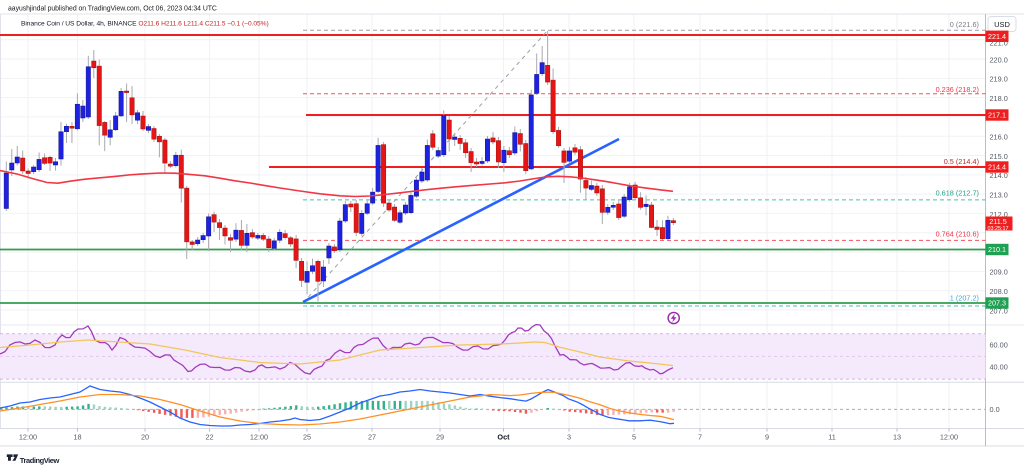 The width and height of the screenshot is (1024, 473). Describe the element at coordinates (634, 437) in the screenshot. I see `svg-text: 5` at that location.